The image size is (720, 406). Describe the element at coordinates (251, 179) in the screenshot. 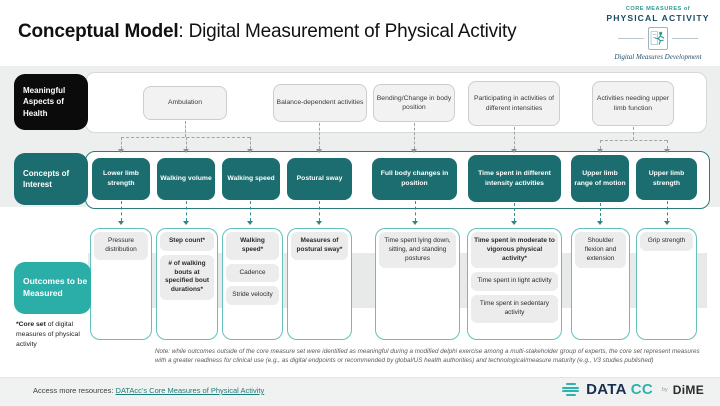

I see `concept-box-walking-speed: Walking speed` at that location.